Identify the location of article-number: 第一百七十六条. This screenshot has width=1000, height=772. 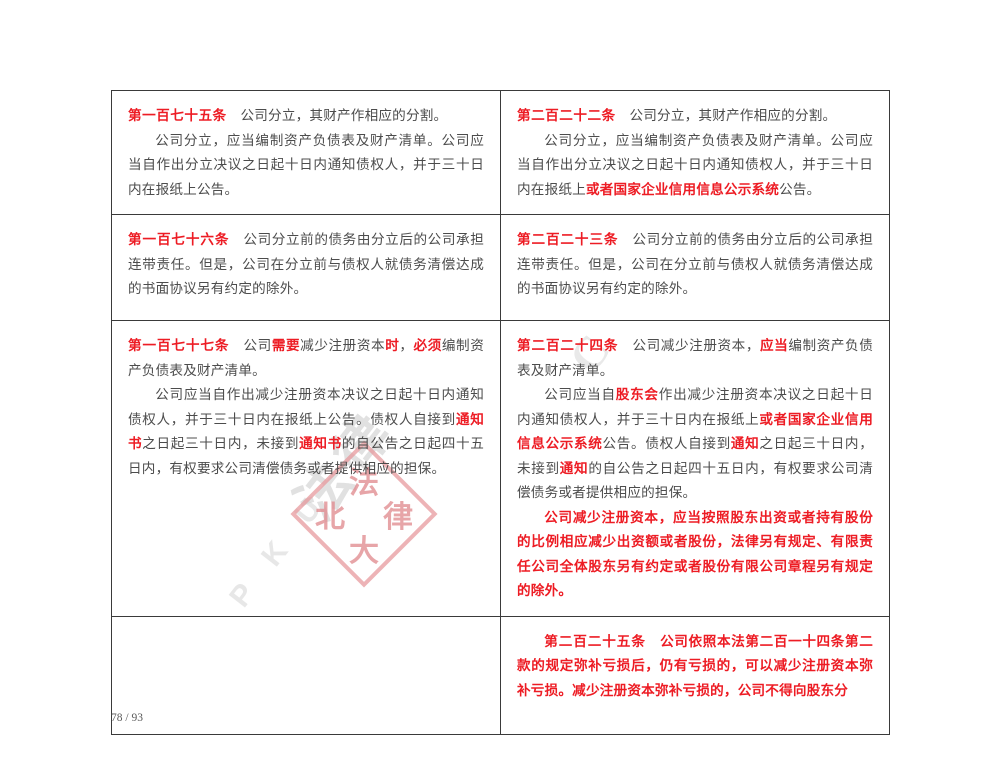
(179, 239).